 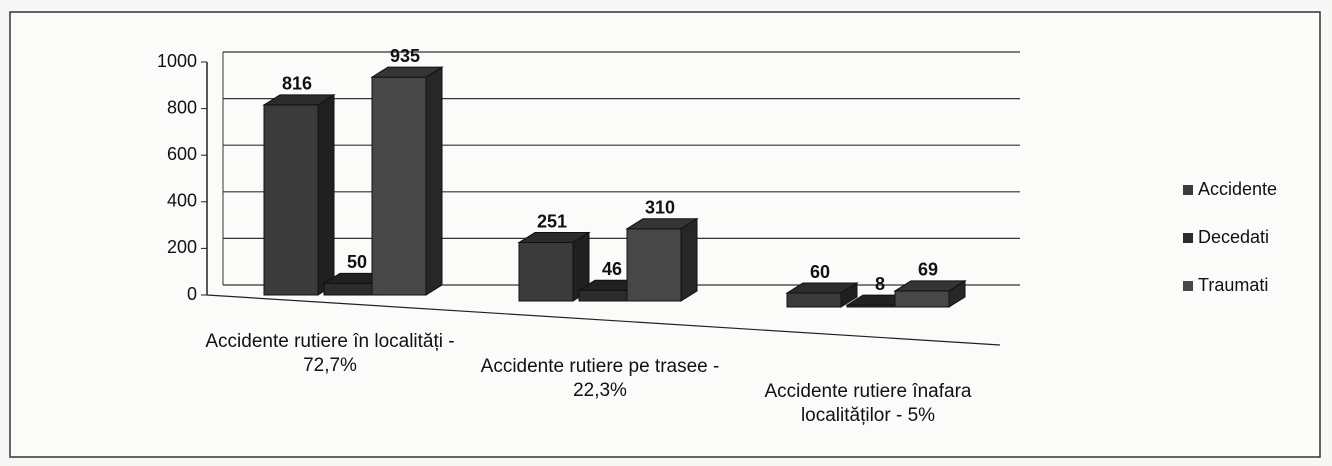 I want to click on data-label: 50, so click(x=357, y=262).